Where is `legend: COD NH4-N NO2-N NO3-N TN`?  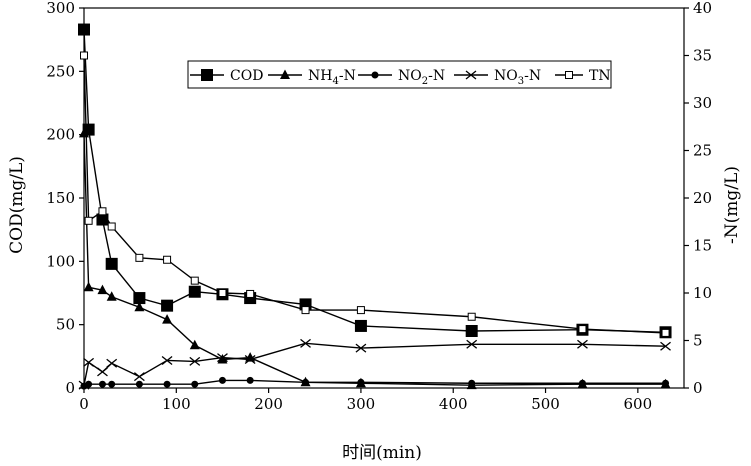 legend: COD NH4-N NO2-N NO3-N TN is located at coordinates (399, 74).